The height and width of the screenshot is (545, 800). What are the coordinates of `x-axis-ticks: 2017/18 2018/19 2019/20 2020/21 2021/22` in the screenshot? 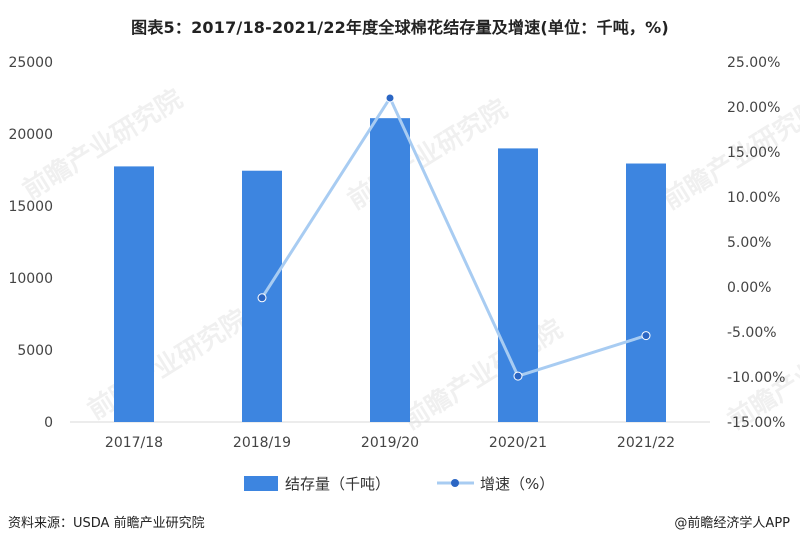 It's located at (390, 443).